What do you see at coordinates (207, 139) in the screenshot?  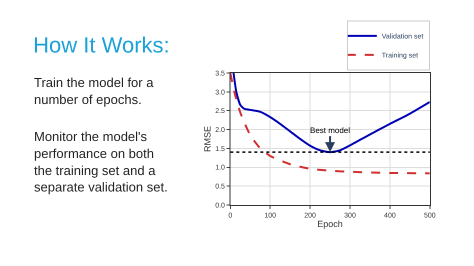 I see `y-axis-title: RMSE` at bounding box center [207, 139].